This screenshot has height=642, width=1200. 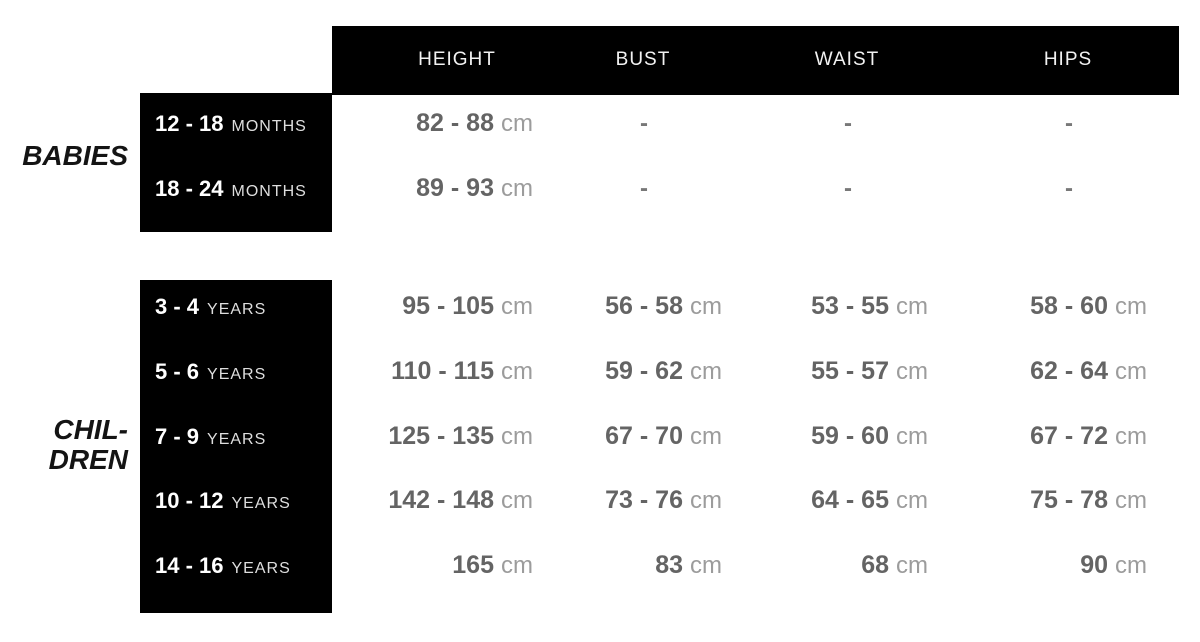 What do you see at coordinates (1113, 565) in the screenshot?
I see `hips-cell: 90 cm` at bounding box center [1113, 565].